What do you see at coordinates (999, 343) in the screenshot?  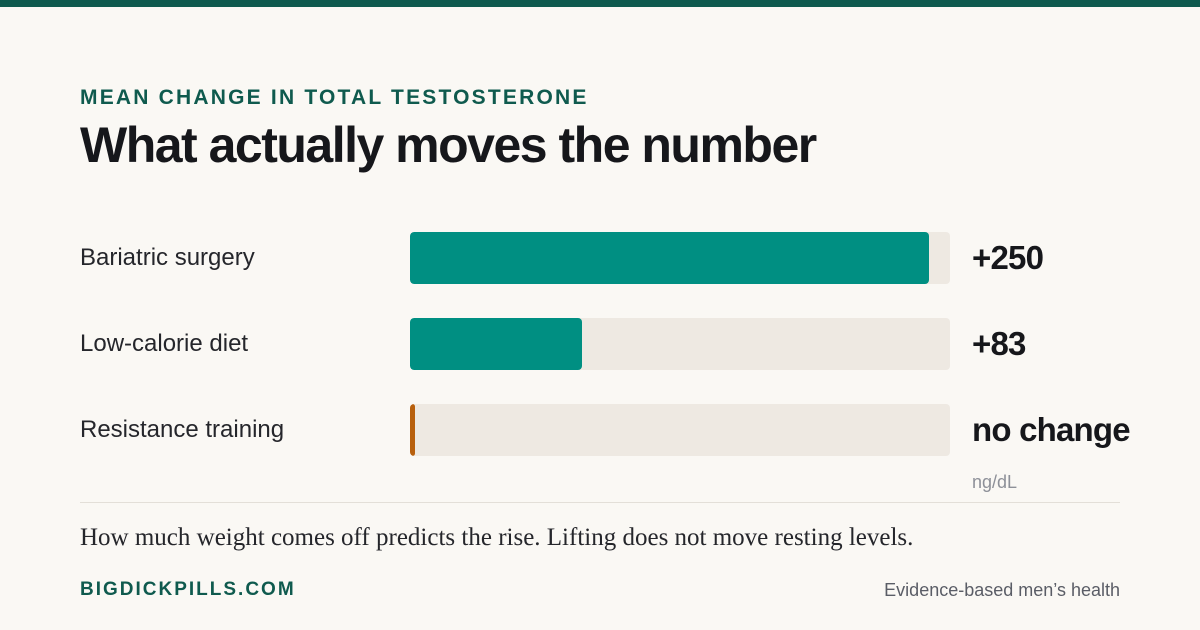 I see `data-label: +83` at bounding box center [999, 343].